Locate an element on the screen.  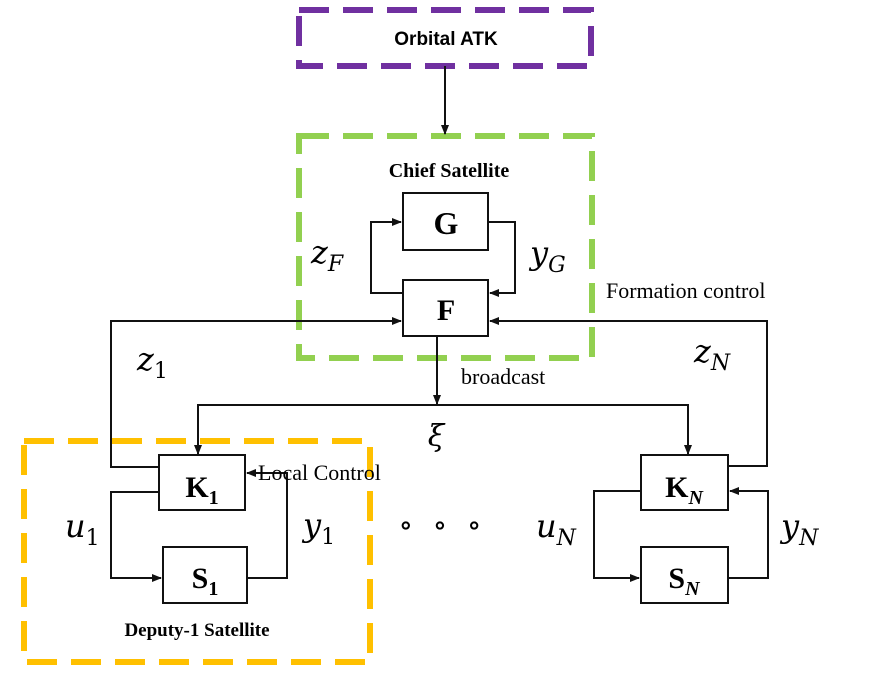
block-sn is located at coordinates (684, 575).